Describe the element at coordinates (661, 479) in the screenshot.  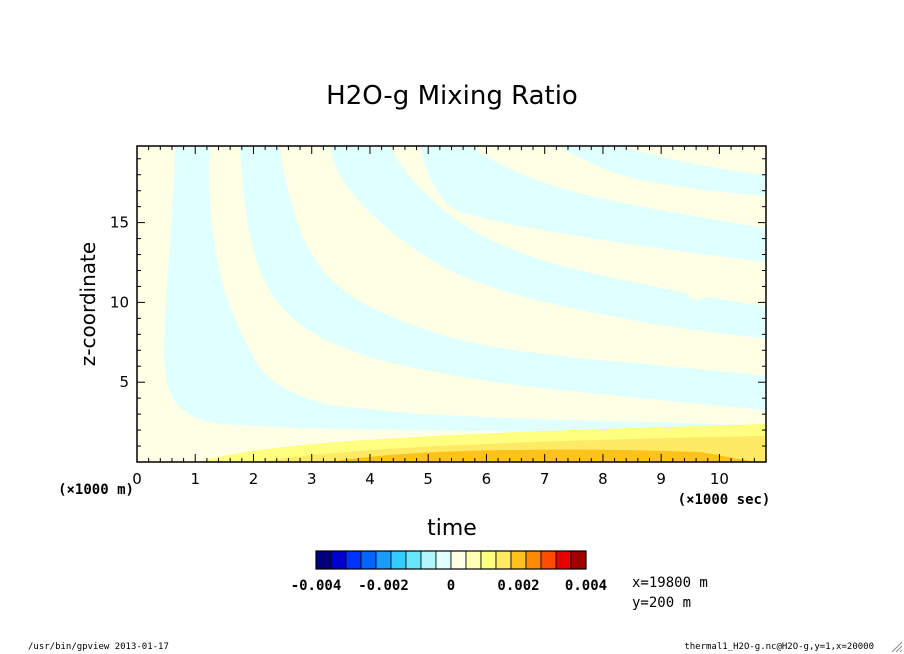
I see `x-tick-label: 9` at that location.